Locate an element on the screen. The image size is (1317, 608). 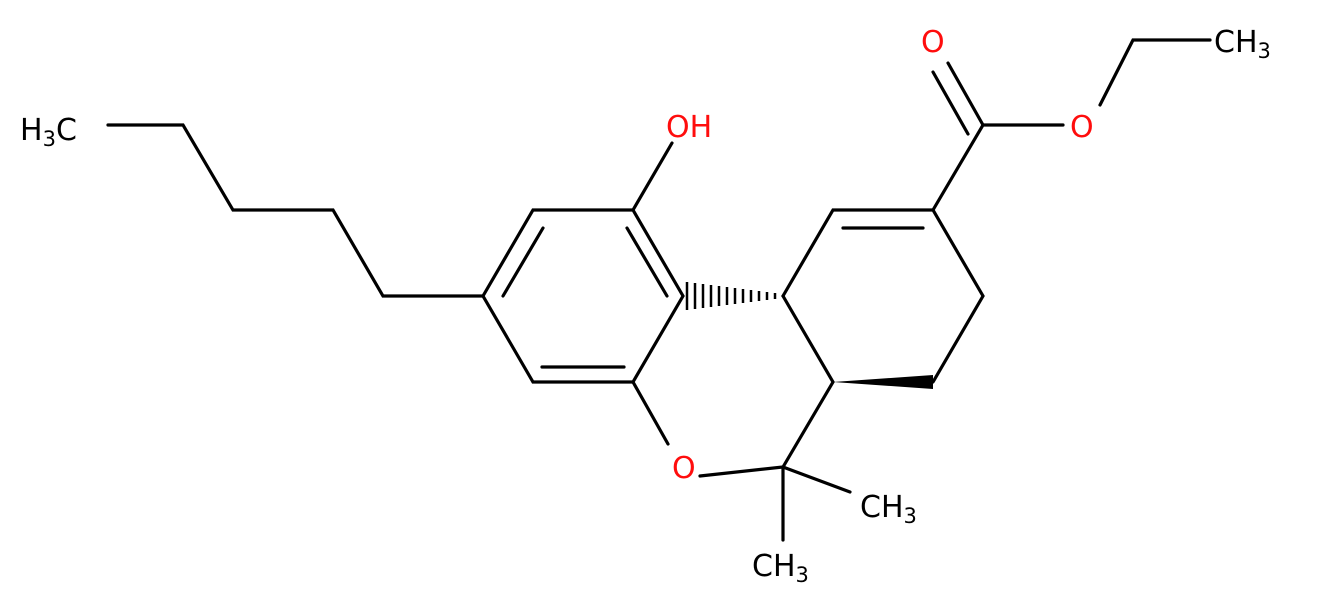
aromatic-ring is located at coordinates (583, 296).